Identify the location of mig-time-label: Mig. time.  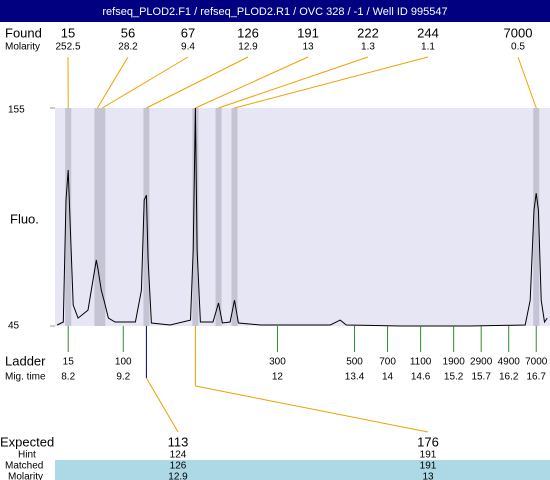
(25, 377).